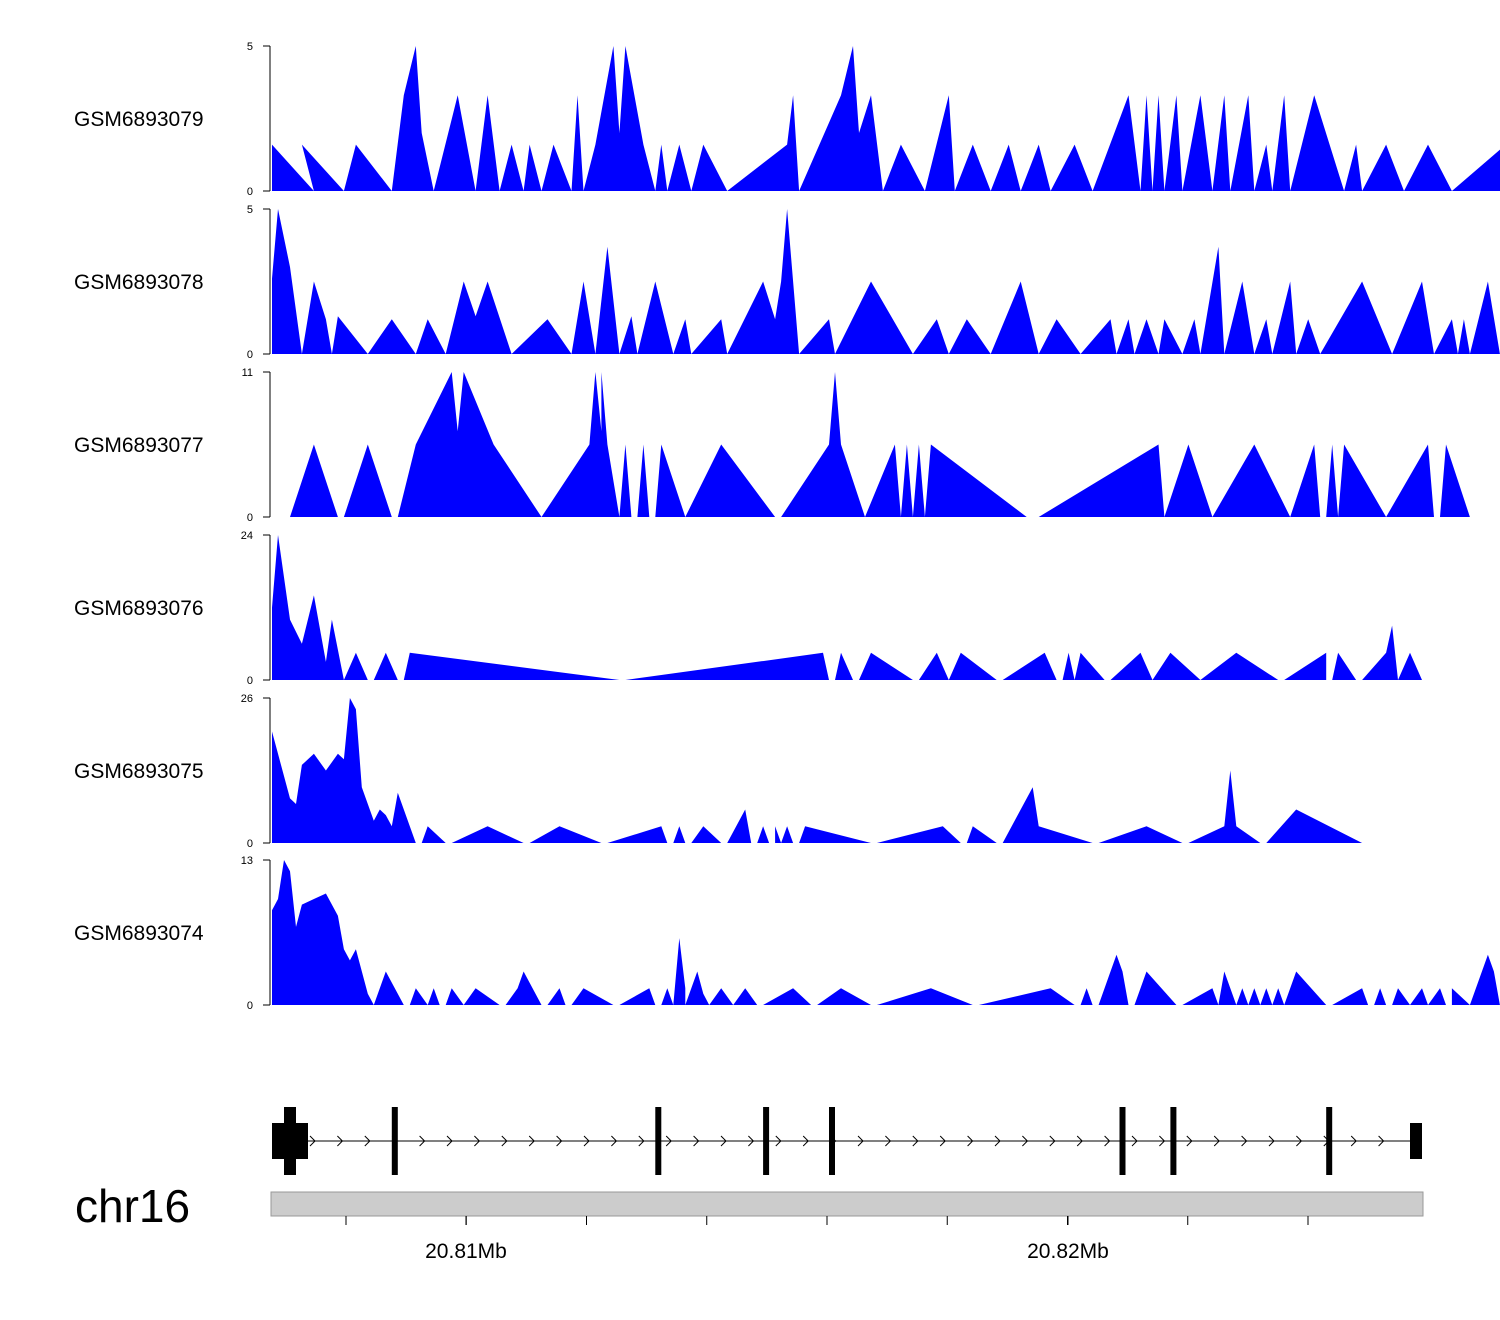  What do you see at coordinates (880, 444) in the screenshot?
I see `coverage-area-GSM6893077` at bounding box center [880, 444].